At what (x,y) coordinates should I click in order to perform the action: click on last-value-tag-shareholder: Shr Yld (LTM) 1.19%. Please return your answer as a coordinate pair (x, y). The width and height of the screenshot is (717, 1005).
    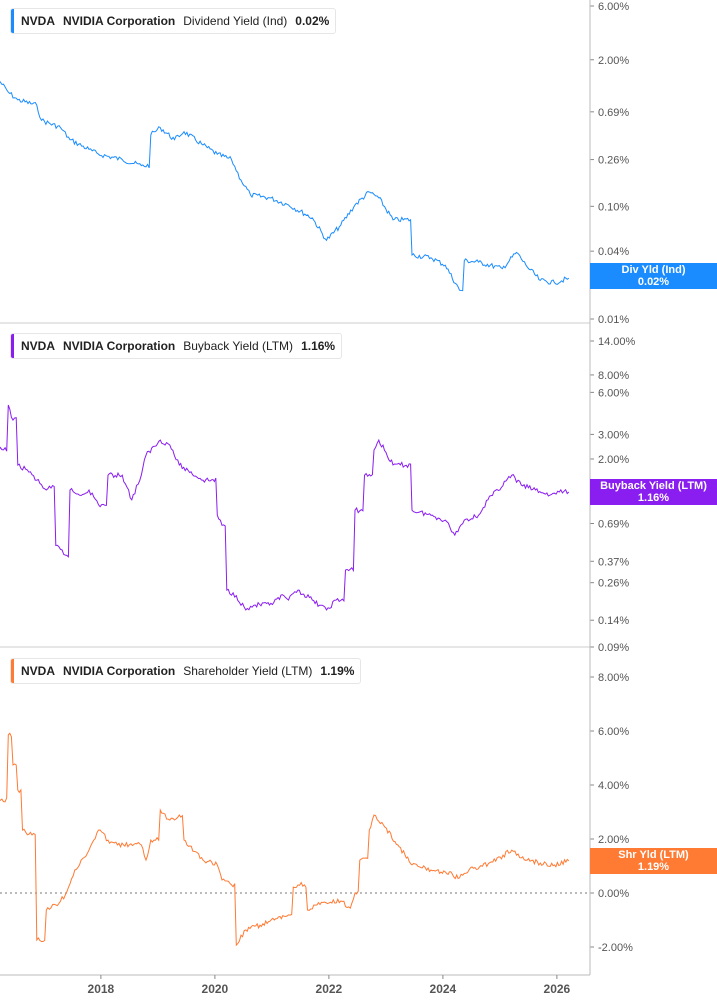
    Looking at the image, I should click on (653, 861).